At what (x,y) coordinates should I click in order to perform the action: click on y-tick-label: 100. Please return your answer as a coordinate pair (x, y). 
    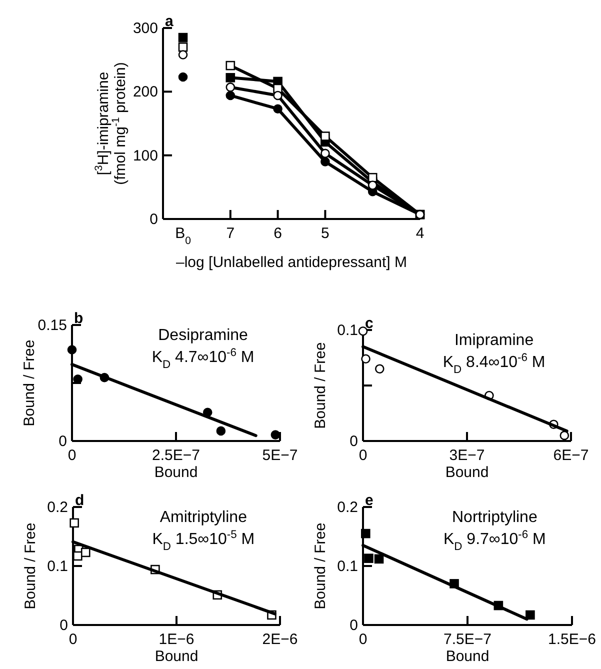
    Looking at the image, I should click on (145, 155).